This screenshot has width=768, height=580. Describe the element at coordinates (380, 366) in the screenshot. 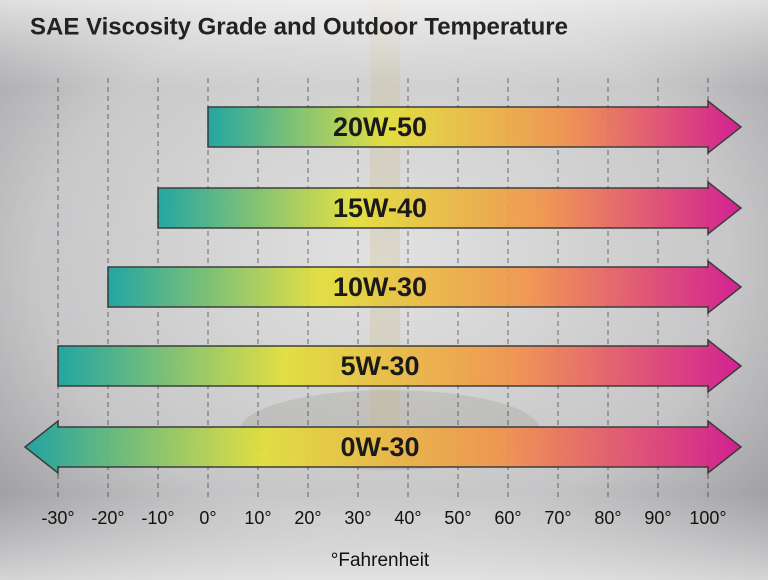

I see `bar-label: 5W-30` at that location.